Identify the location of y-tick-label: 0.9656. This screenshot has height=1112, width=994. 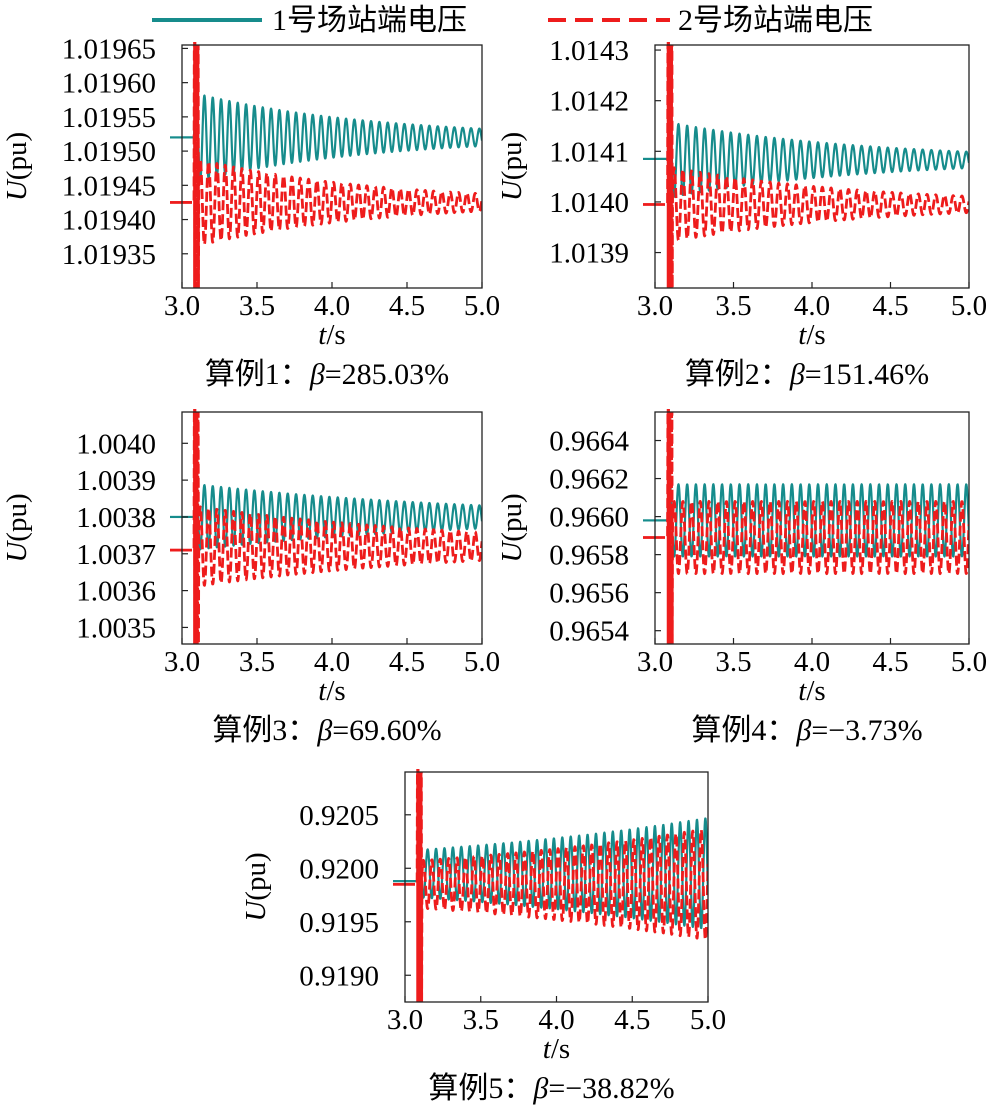
(589, 594).